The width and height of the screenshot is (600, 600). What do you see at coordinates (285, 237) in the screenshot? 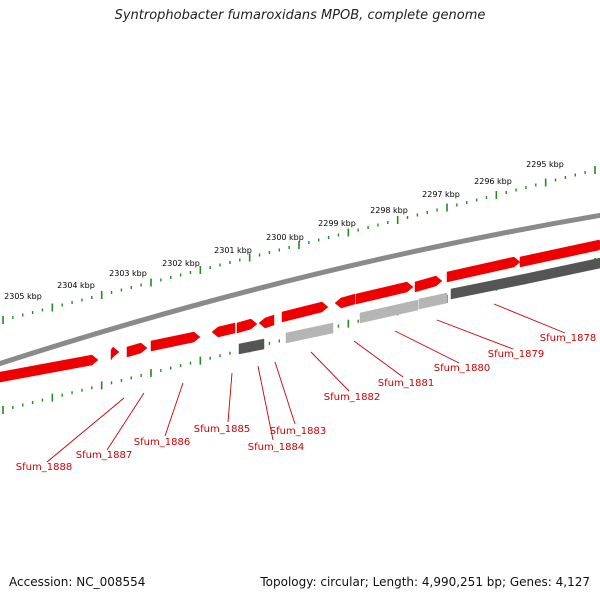
I see `kbp-label: 2300 kbp` at bounding box center [285, 237].